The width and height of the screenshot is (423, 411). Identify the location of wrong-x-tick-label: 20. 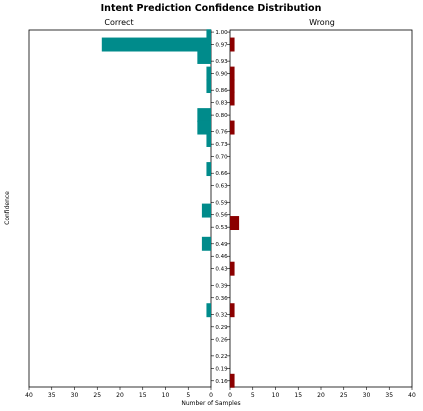
(321, 395).